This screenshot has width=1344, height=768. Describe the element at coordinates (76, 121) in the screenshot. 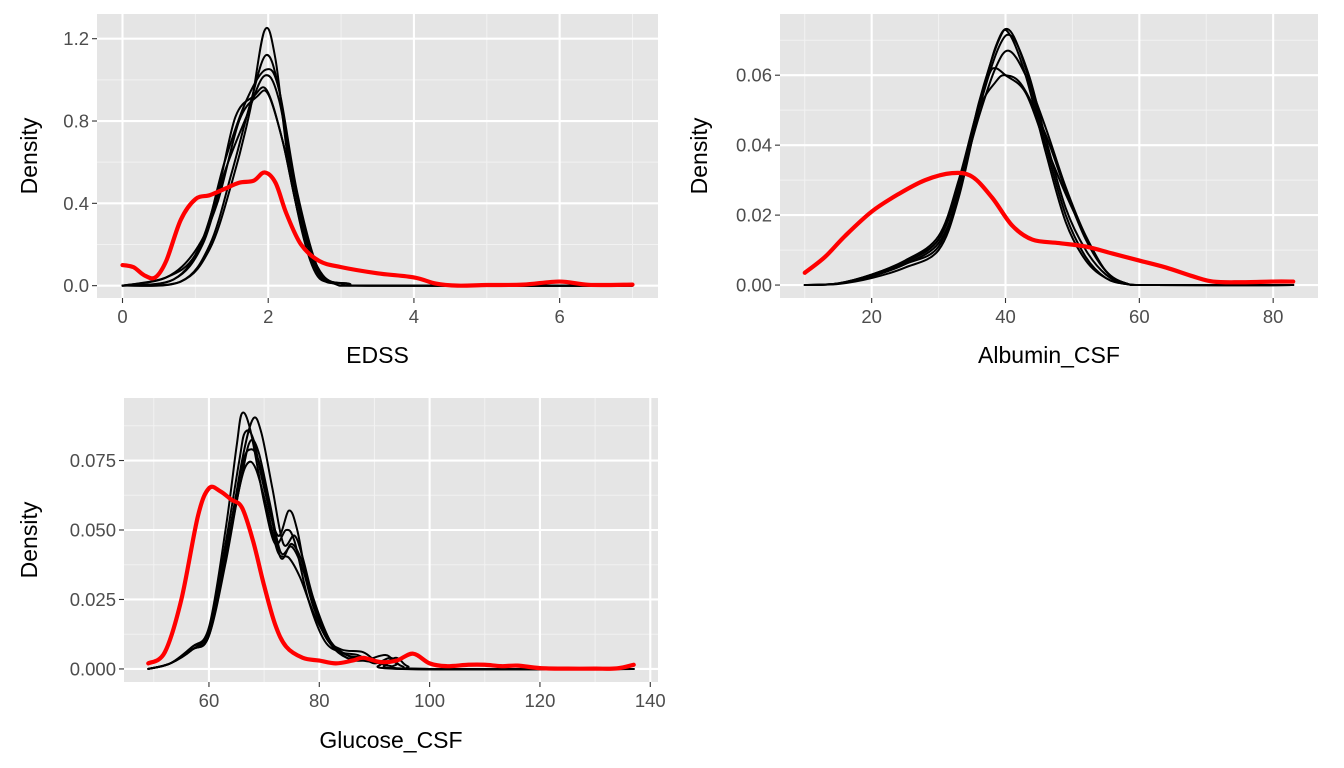

I see `panel-edss-y-tick-label: 0.8` at that location.